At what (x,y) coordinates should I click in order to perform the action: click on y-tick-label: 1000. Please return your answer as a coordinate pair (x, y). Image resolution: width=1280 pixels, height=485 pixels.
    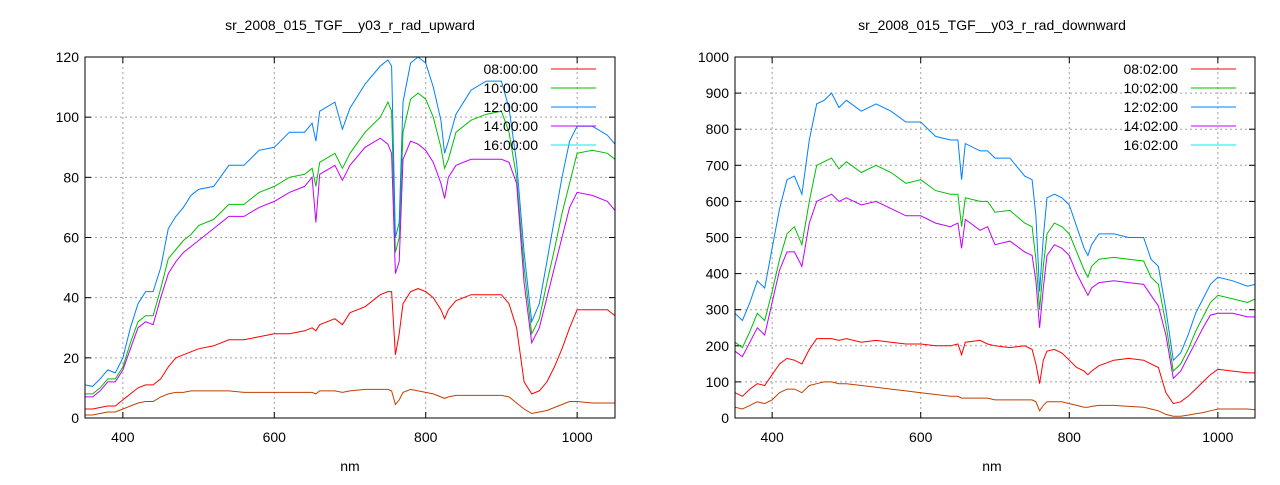
    Looking at the image, I should click on (713, 57).